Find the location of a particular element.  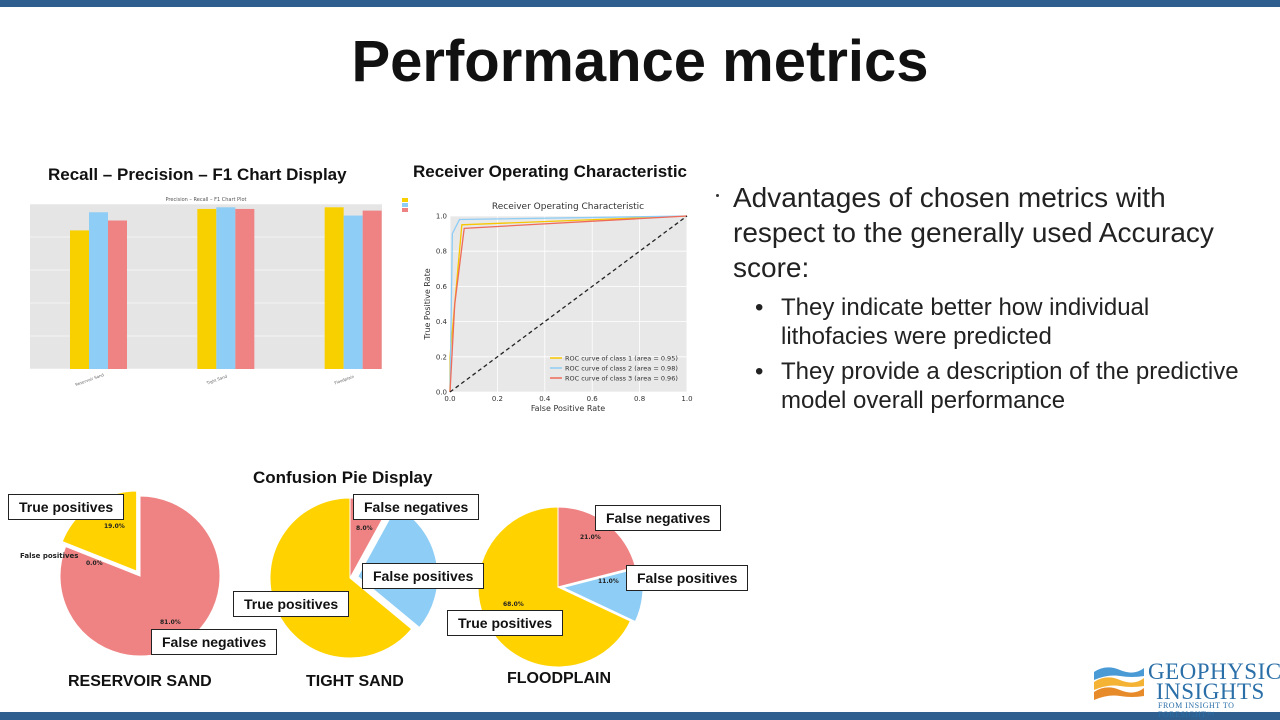

bottom-accent-bar is located at coordinates (640, 716).